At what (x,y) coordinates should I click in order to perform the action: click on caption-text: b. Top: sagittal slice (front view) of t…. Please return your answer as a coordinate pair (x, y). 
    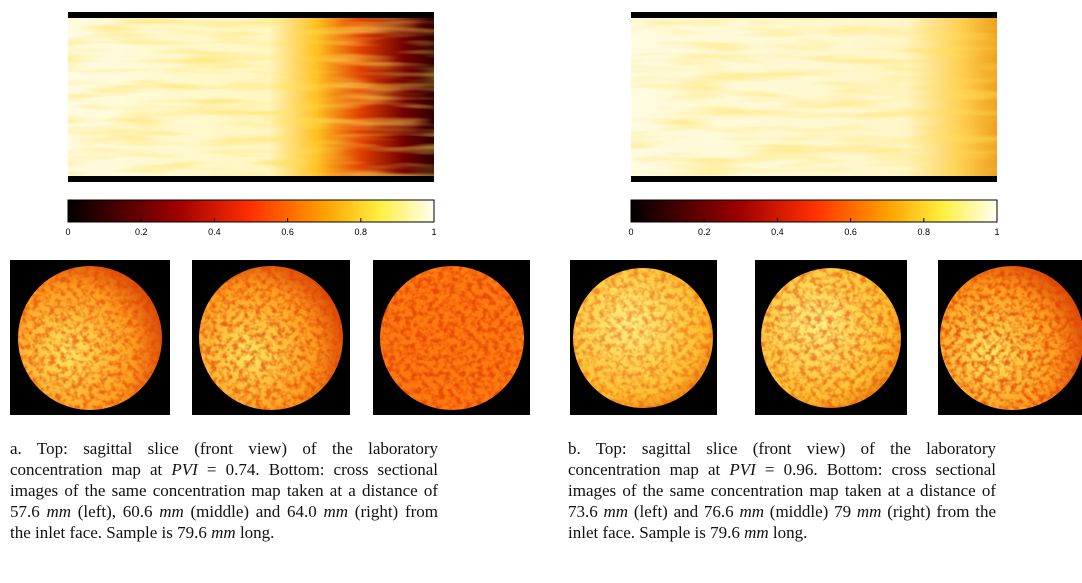
    Looking at the image, I should click on (782, 459).